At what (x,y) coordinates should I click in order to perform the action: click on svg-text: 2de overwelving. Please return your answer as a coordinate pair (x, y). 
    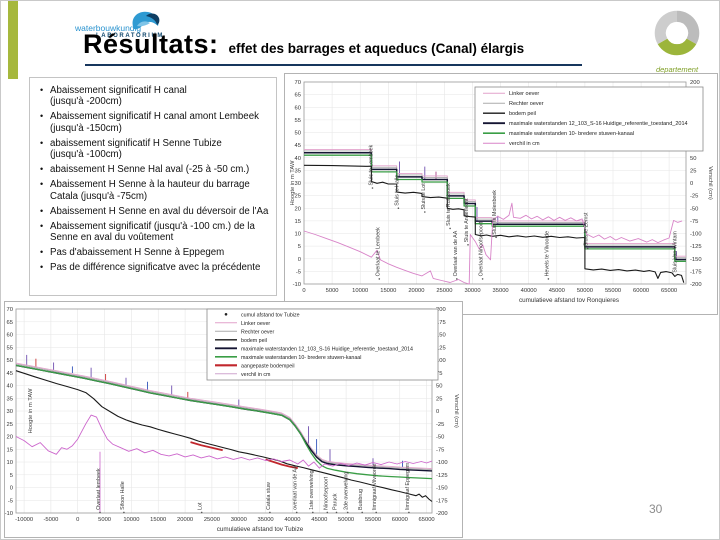
    Looking at the image, I should click on (347, 491).